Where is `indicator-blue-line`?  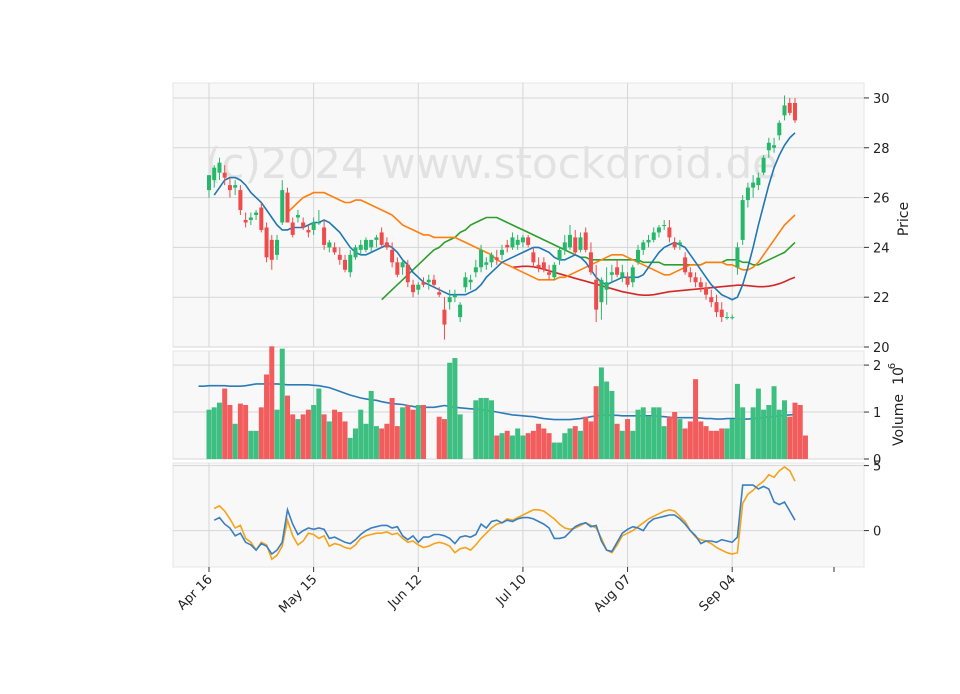
indicator-blue-line is located at coordinates (504, 520).